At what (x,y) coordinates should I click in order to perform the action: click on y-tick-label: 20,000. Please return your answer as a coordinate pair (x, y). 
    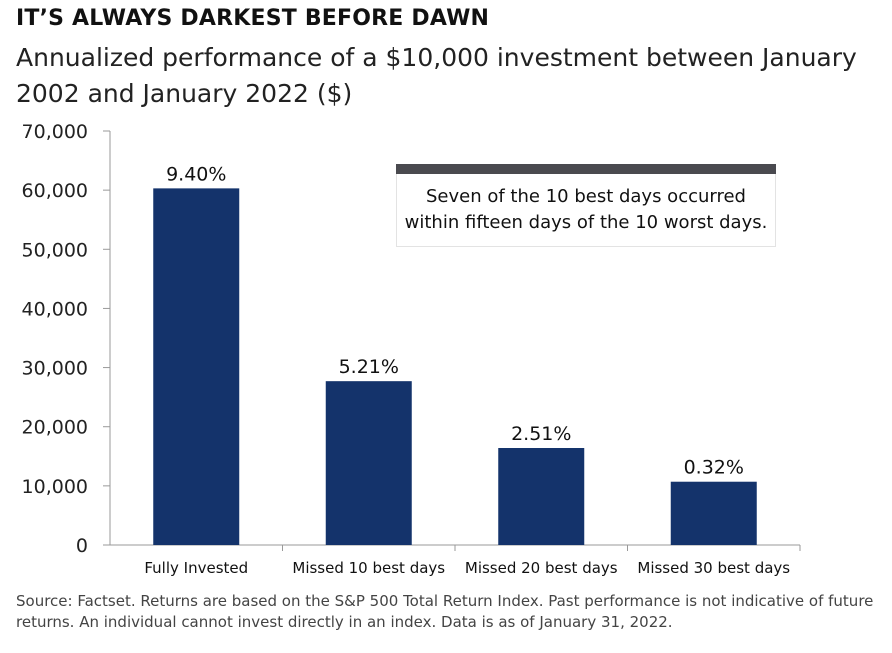
    Looking at the image, I should click on (55, 428).